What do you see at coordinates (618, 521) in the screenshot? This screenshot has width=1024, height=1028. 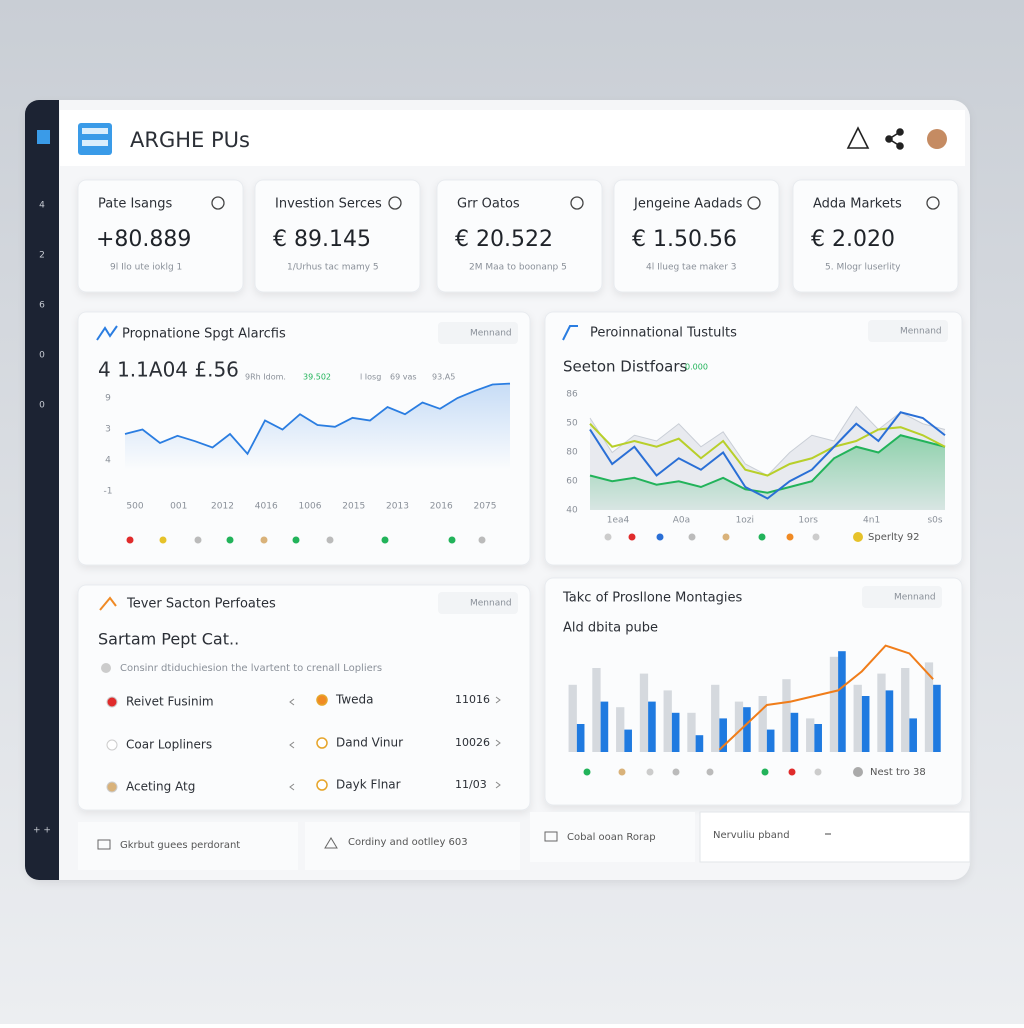 I see `x-tick-label: 1ea4` at bounding box center [618, 521].